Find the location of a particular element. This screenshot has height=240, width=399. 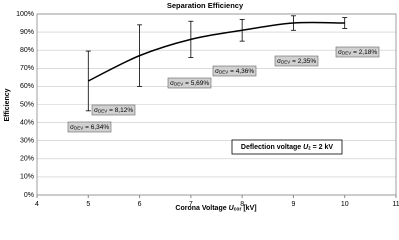

note-sub: z is located at coordinates (309, 149).